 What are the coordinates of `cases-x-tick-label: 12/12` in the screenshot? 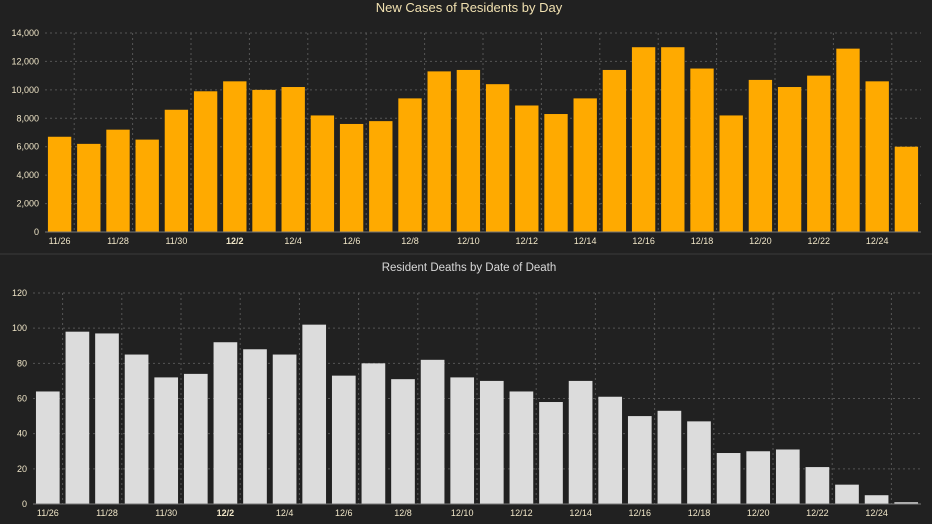 It's located at (527, 241).